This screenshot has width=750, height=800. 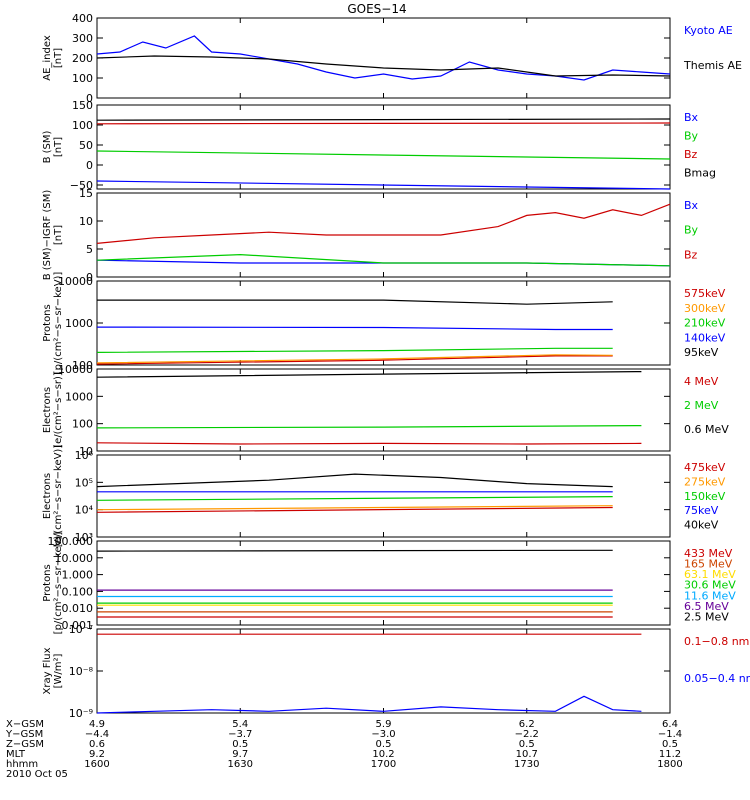 What do you see at coordinates (81, 185) in the screenshot?
I see `y-tick-label: −50` at bounding box center [81, 185].